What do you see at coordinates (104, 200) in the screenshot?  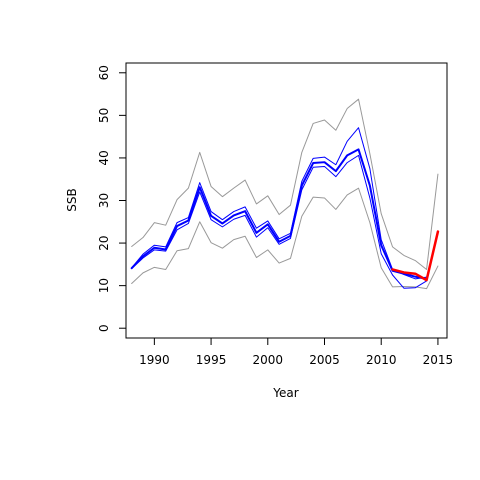 I see `y-tick-label: 30` at bounding box center [104, 200].